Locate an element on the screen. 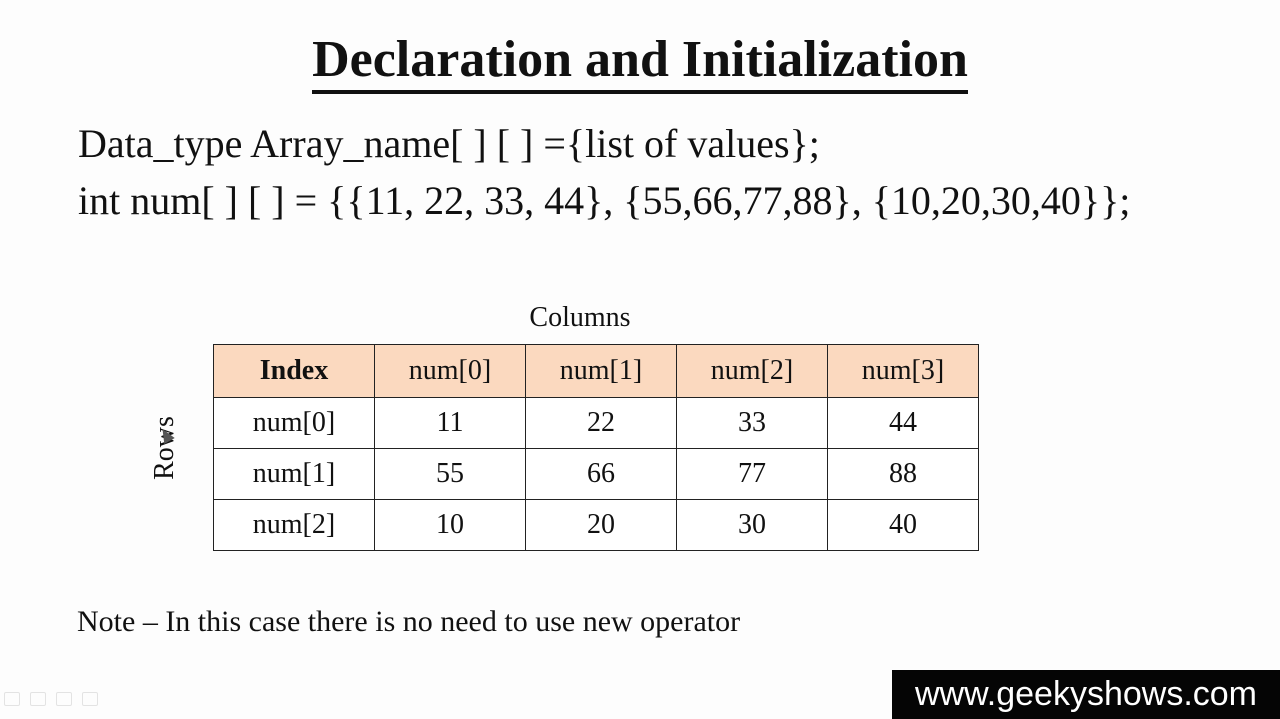 Image resolution: width=1280 pixels, height=719 pixels. slide-title: Declaration and Initialization is located at coordinates (640, 61).